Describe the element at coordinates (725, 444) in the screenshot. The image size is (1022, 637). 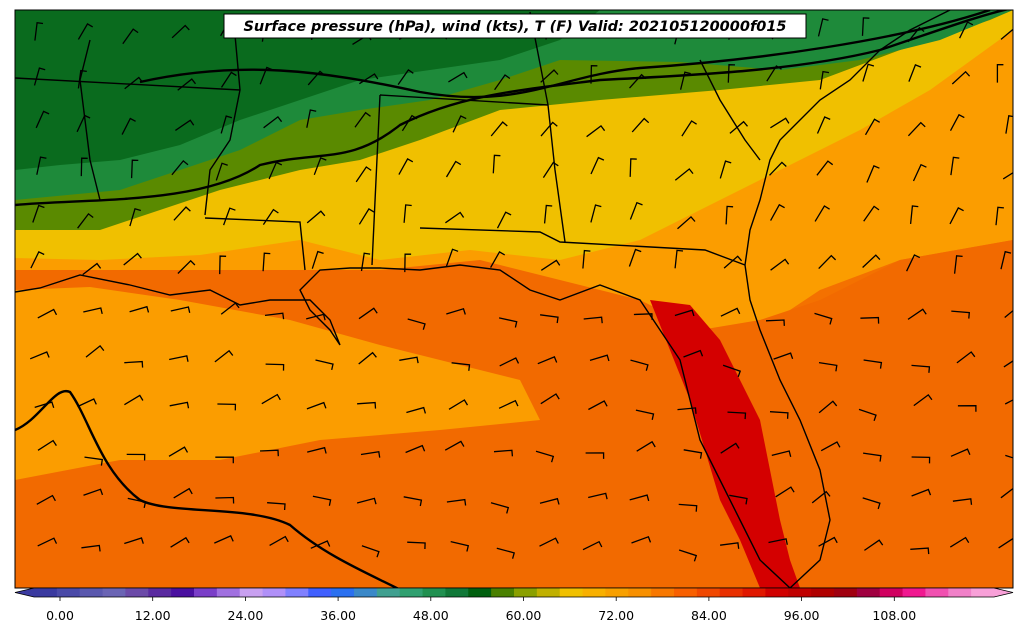
I see `temperature-band-hot-florida` at that location.